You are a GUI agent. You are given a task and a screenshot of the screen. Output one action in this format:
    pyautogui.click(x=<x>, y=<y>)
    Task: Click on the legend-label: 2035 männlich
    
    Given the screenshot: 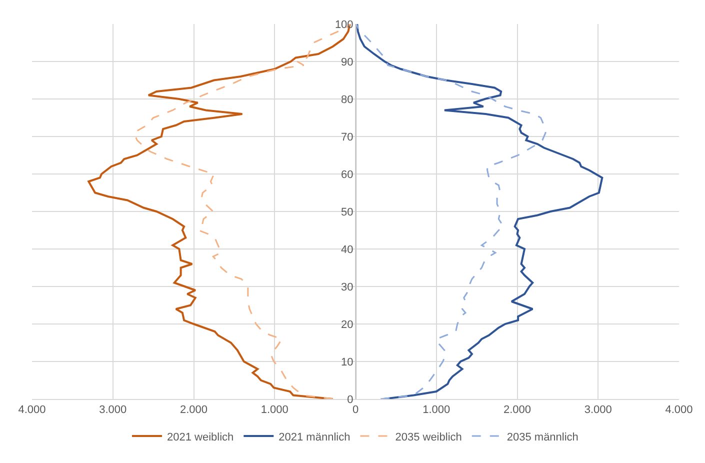 What is the action you would take?
    pyautogui.click(x=542, y=437)
    